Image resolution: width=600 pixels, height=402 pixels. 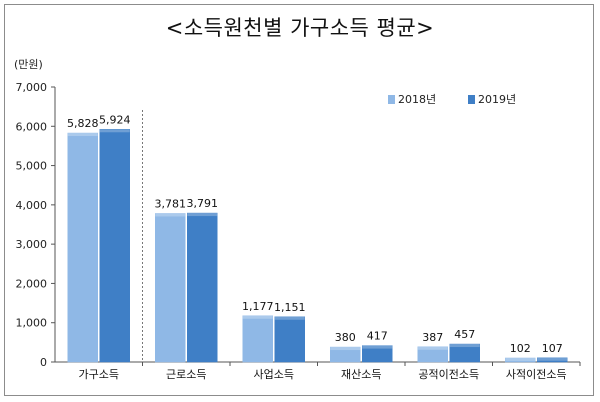 What do you see at coordinates (115, 119) in the screenshot?
I see `data-label: 5,924` at bounding box center [115, 119].